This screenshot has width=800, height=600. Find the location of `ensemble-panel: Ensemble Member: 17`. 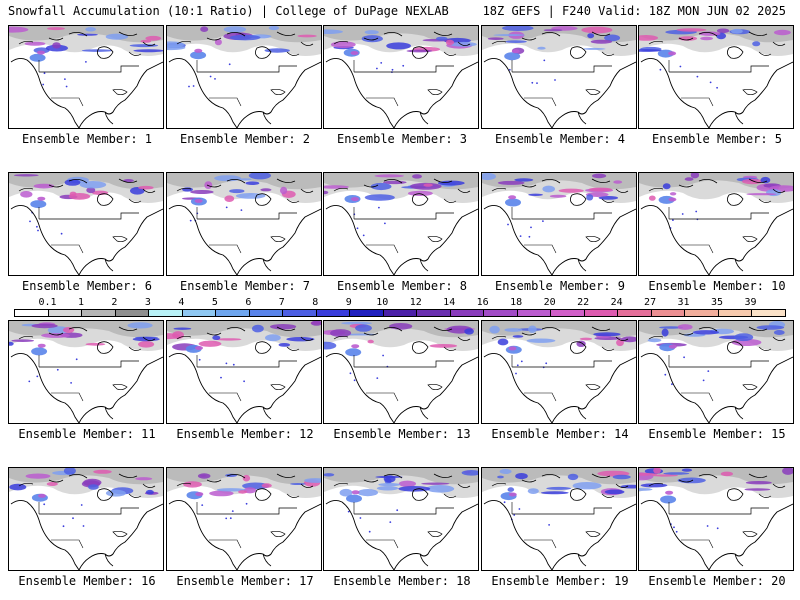

ensemble-panel: Ensemble Member: 17 is located at coordinates (244, 529).